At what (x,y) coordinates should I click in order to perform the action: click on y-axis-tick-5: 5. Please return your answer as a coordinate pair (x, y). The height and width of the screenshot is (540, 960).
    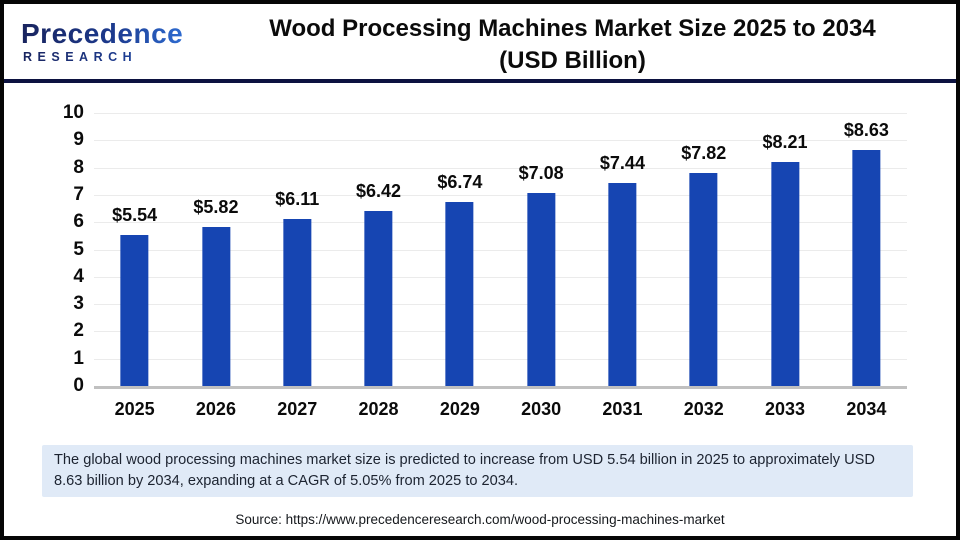
    Looking at the image, I should click on (78, 249).